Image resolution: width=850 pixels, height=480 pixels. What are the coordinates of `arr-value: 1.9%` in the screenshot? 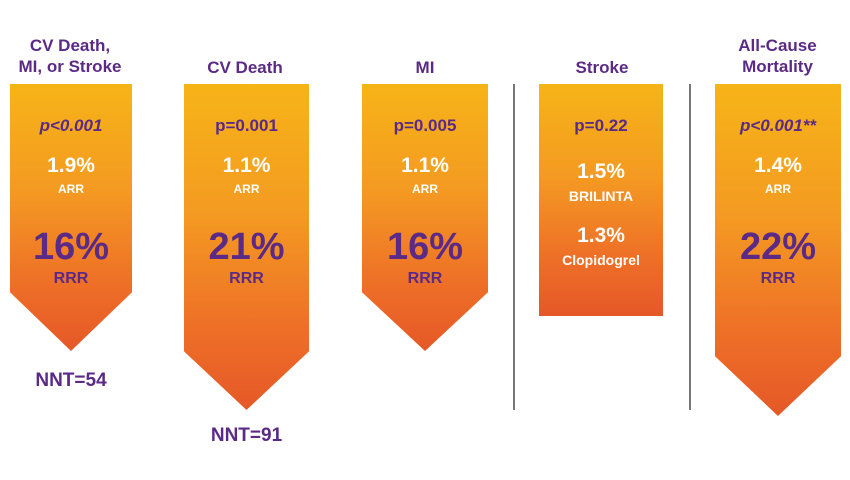 It's located at (71, 165).